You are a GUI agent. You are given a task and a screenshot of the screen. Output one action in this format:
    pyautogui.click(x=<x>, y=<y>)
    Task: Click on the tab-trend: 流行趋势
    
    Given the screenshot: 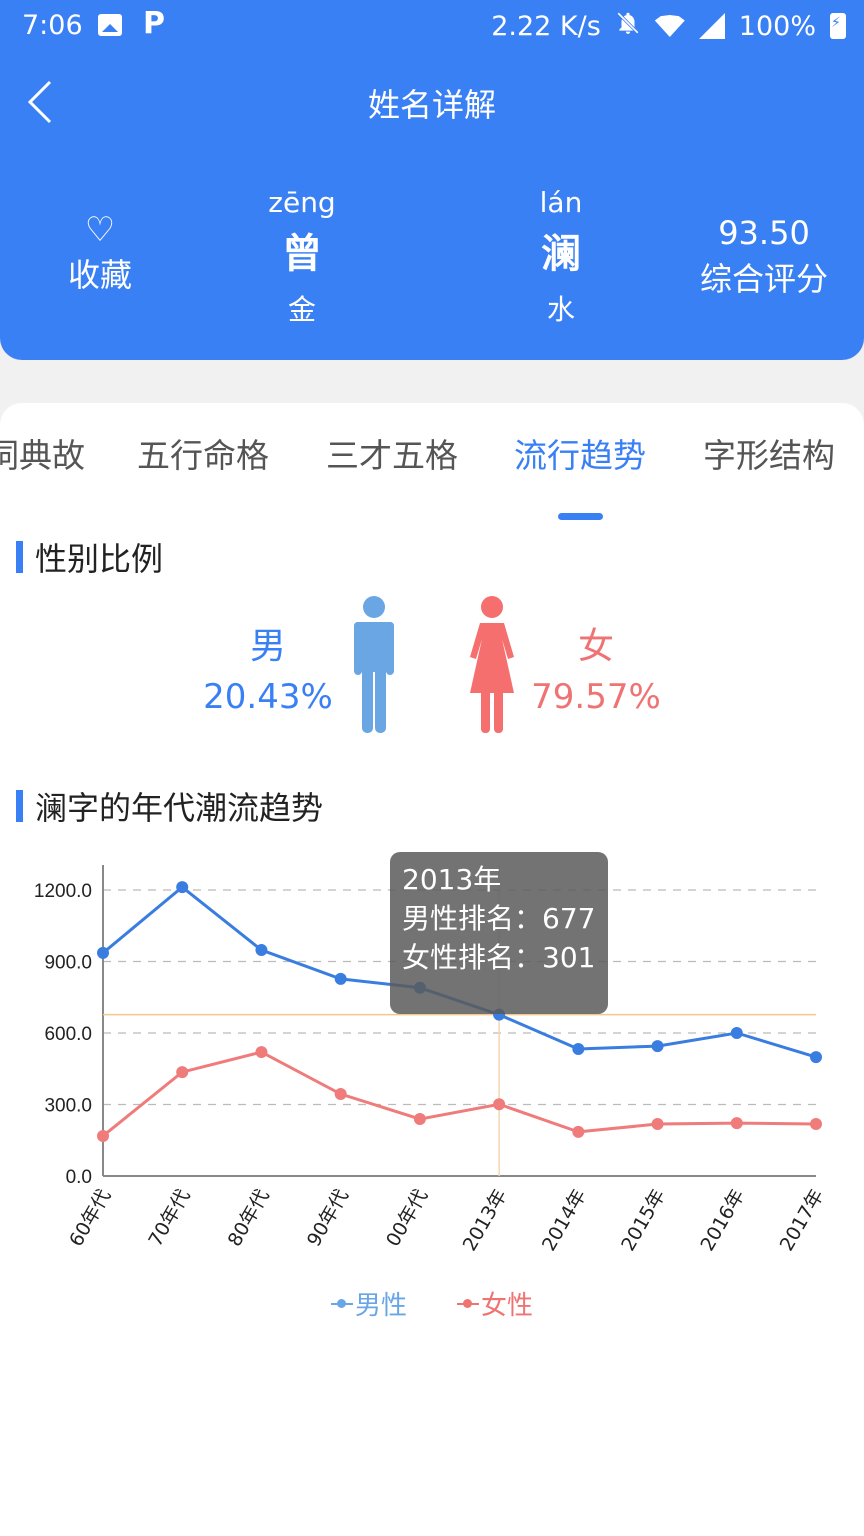 What is the action you would take?
    pyautogui.click(x=580, y=455)
    